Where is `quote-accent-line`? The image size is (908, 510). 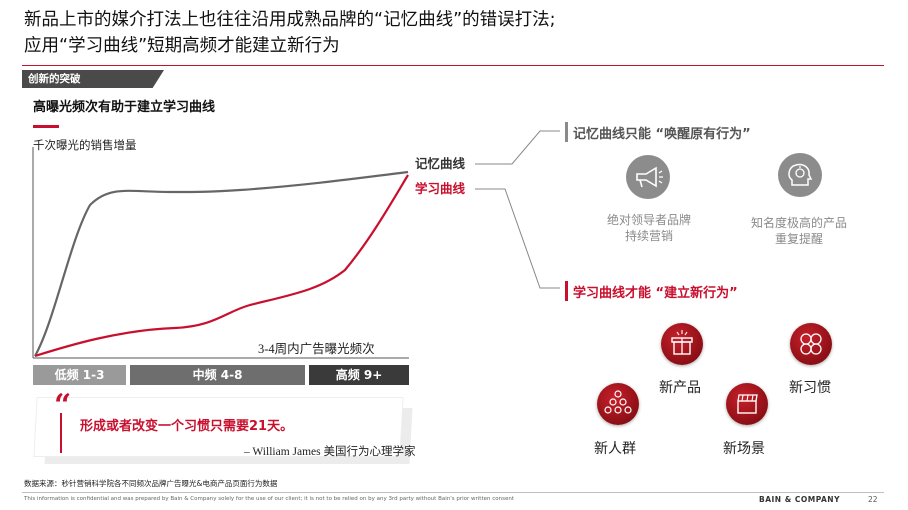 quote-accent-line is located at coordinates (61, 433).